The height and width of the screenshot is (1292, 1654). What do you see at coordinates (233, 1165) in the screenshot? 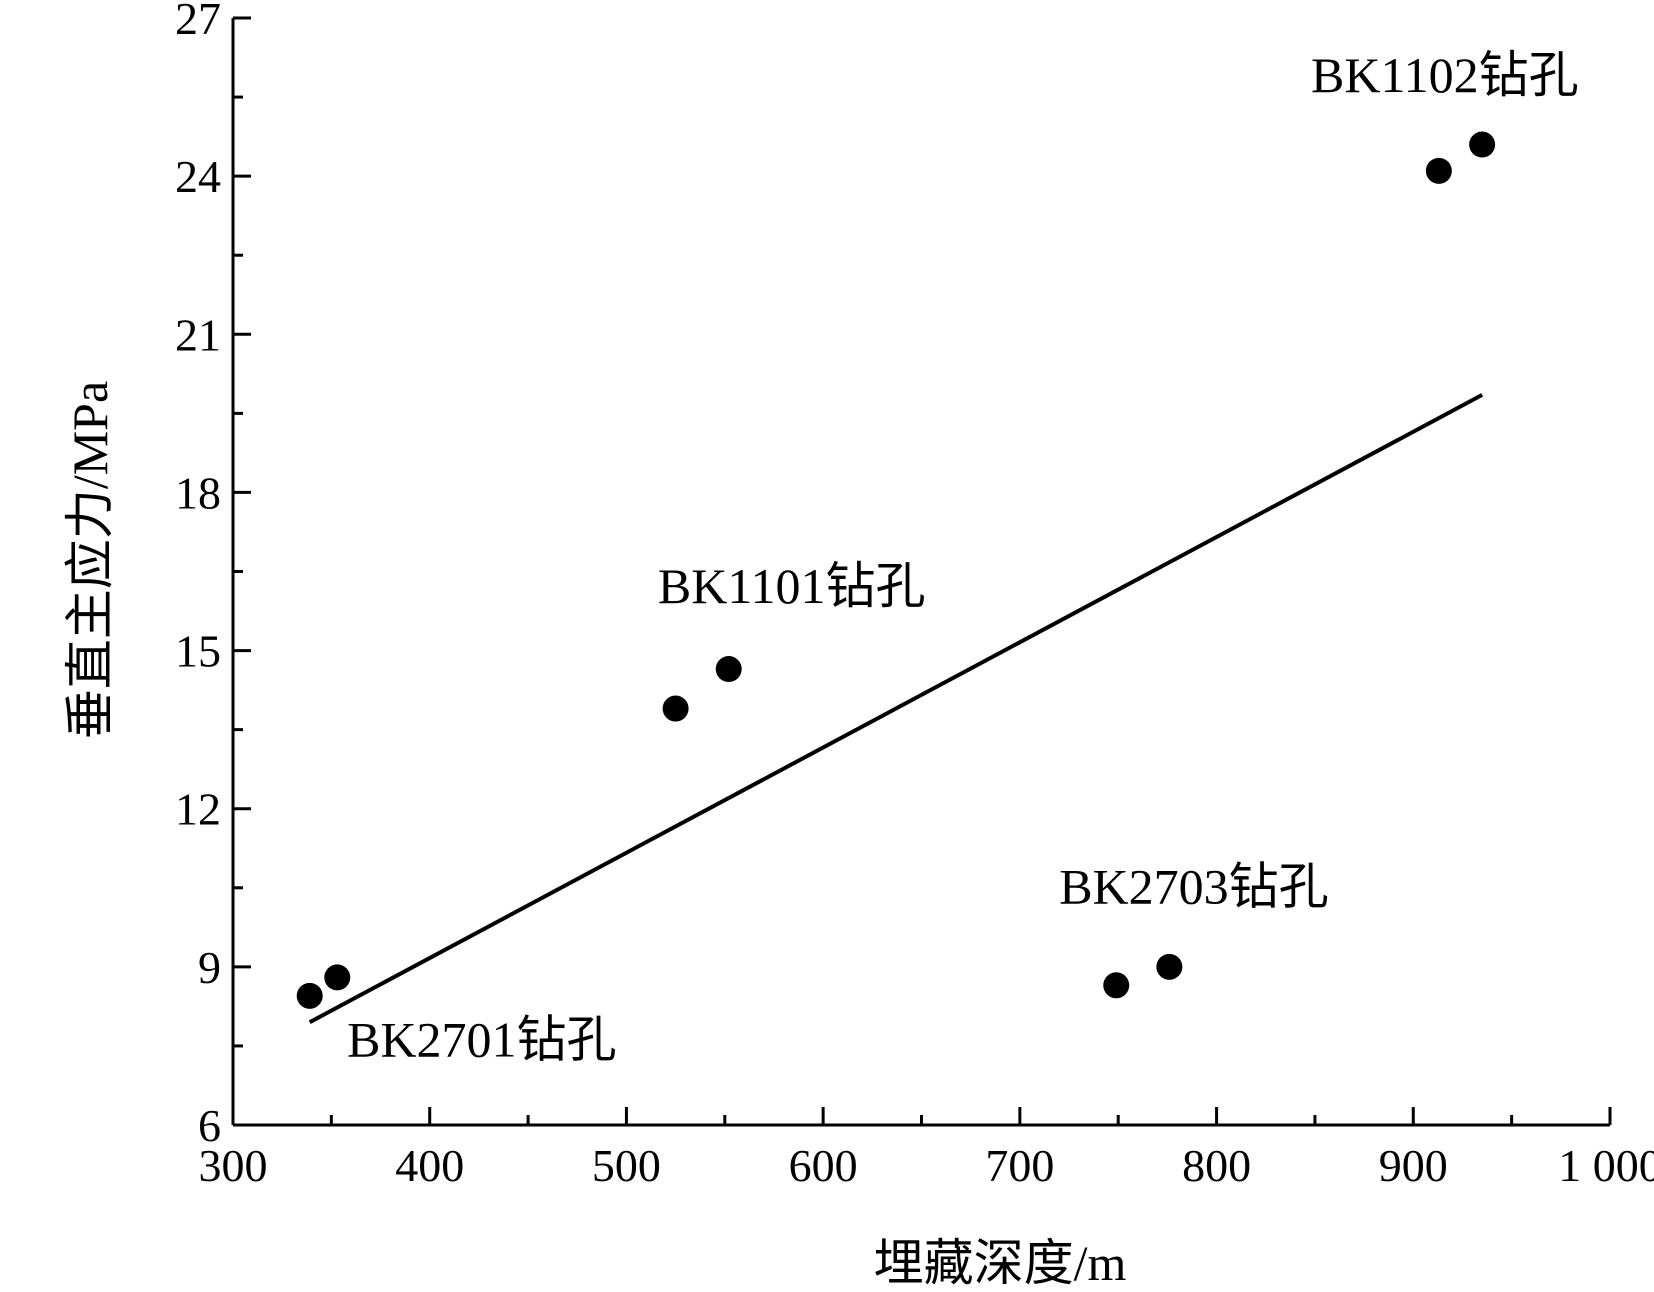
I see `x-tick-label: 300` at bounding box center [233, 1165].